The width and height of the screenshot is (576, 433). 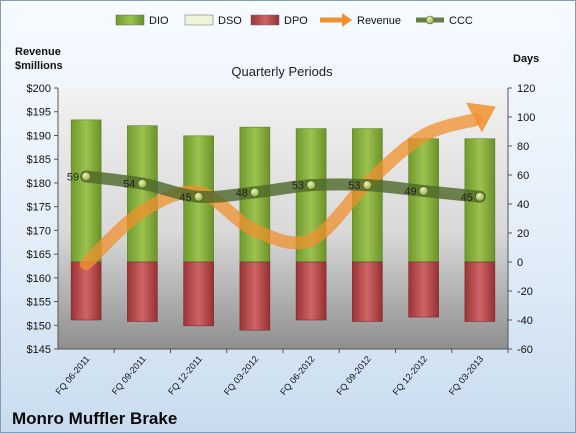 What do you see at coordinates (39, 279) in the screenshot?
I see `left-axis-tick-label: $160` at bounding box center [39, 279].